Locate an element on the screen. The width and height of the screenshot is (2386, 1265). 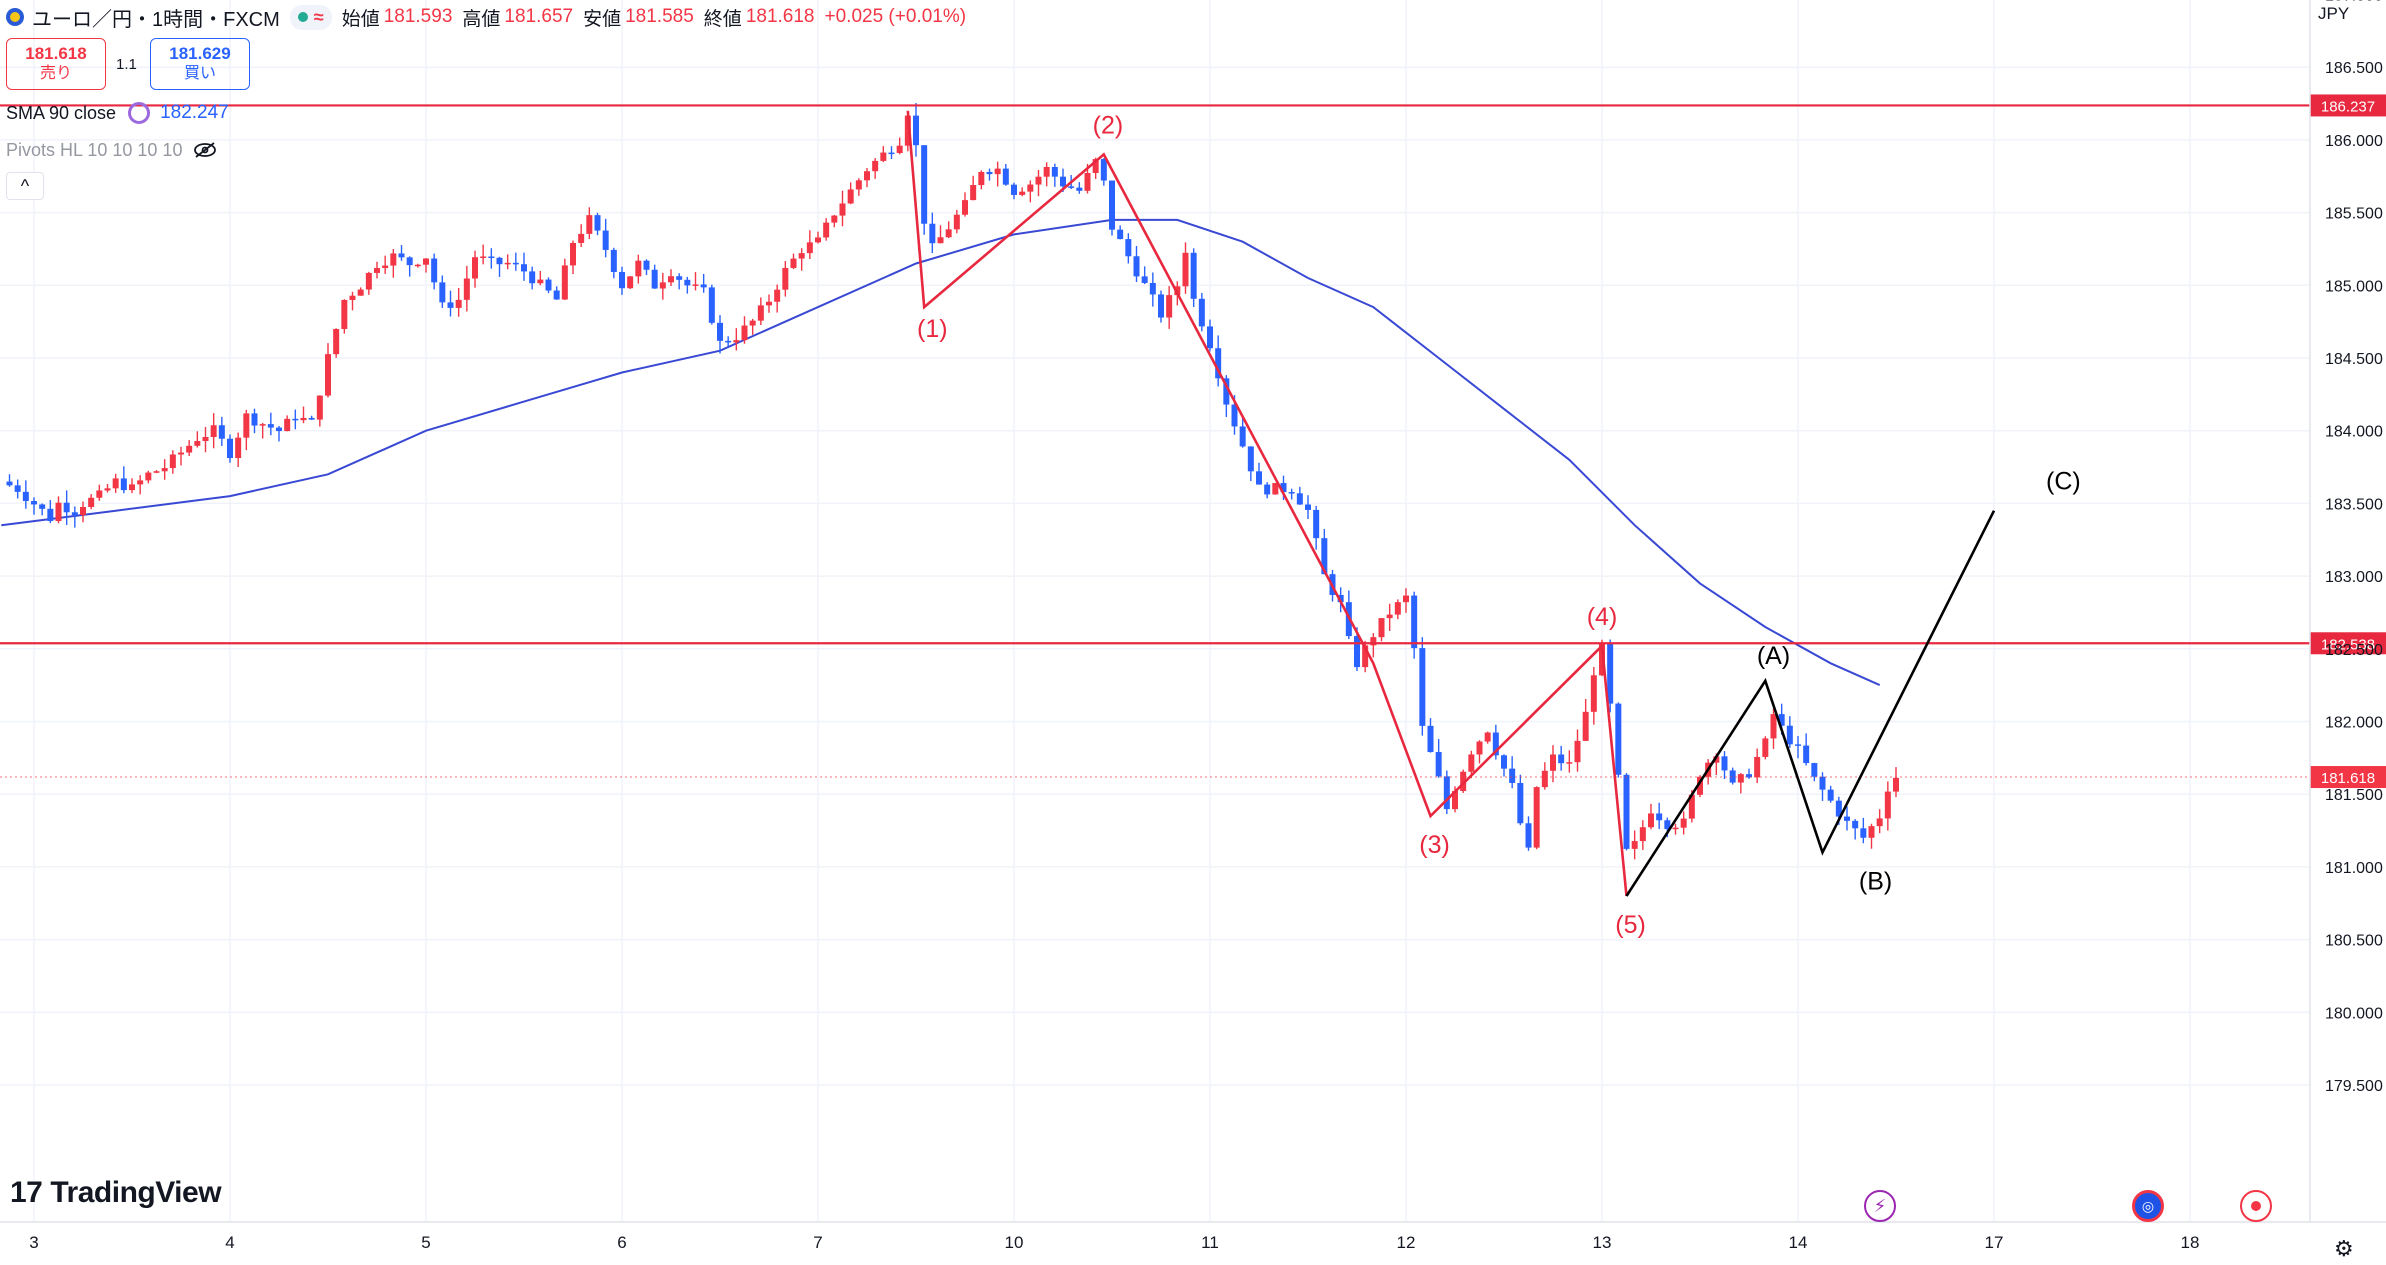
ohlc-low-value: 181.585 is located at coordinates (659, 16).